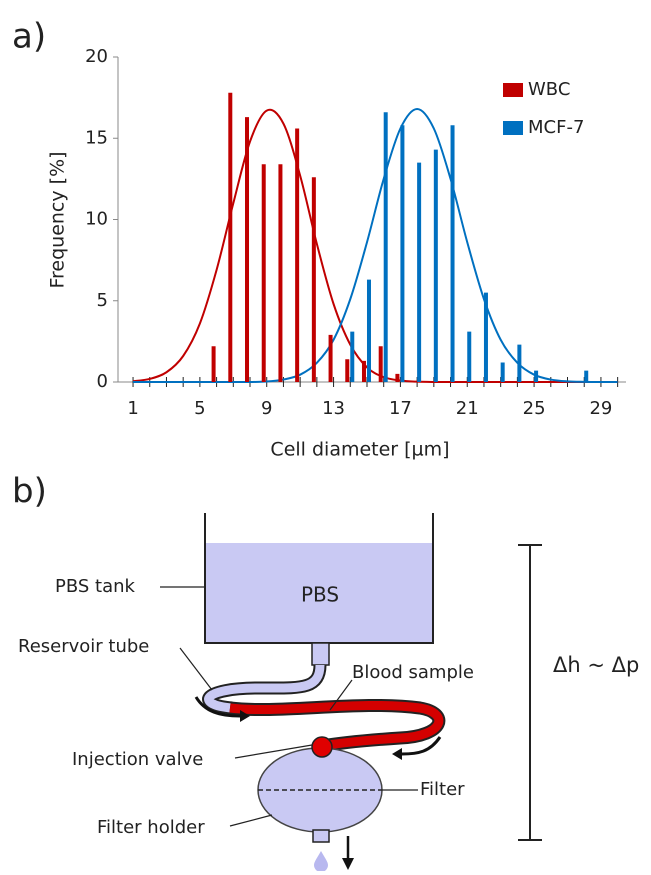 Image resolution: width=651 pixels, height=875 pixels. I want to click on label: Injection valve, so click(137, 759).